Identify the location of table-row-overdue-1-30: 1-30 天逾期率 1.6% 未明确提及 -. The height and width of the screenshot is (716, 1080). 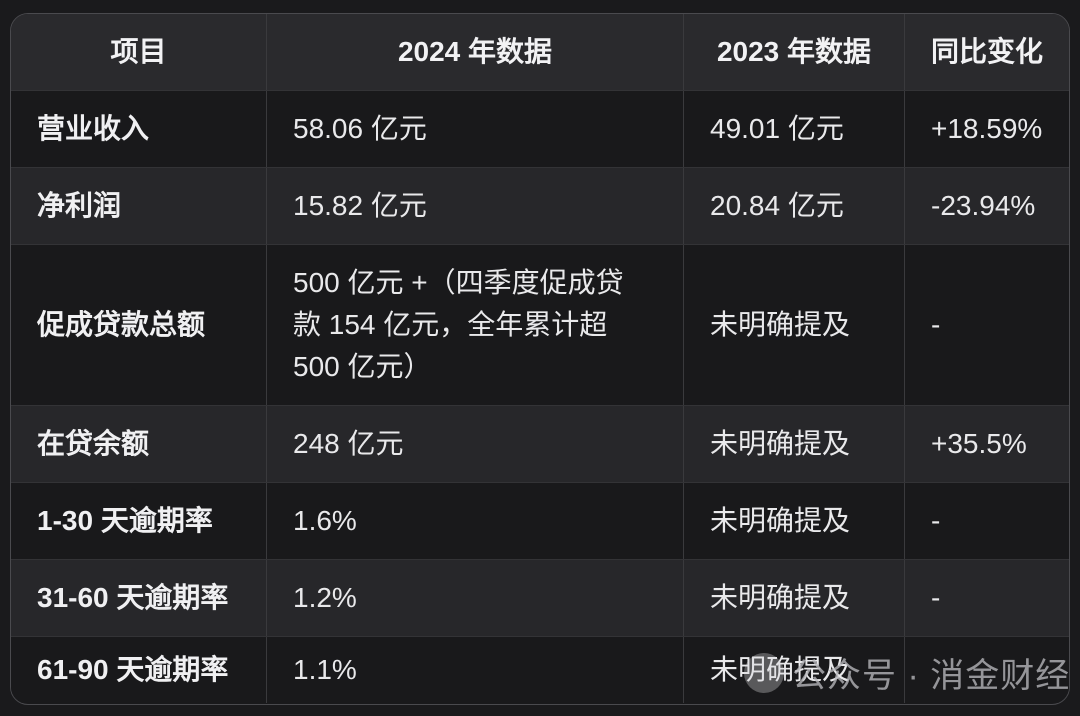
(540, 520).